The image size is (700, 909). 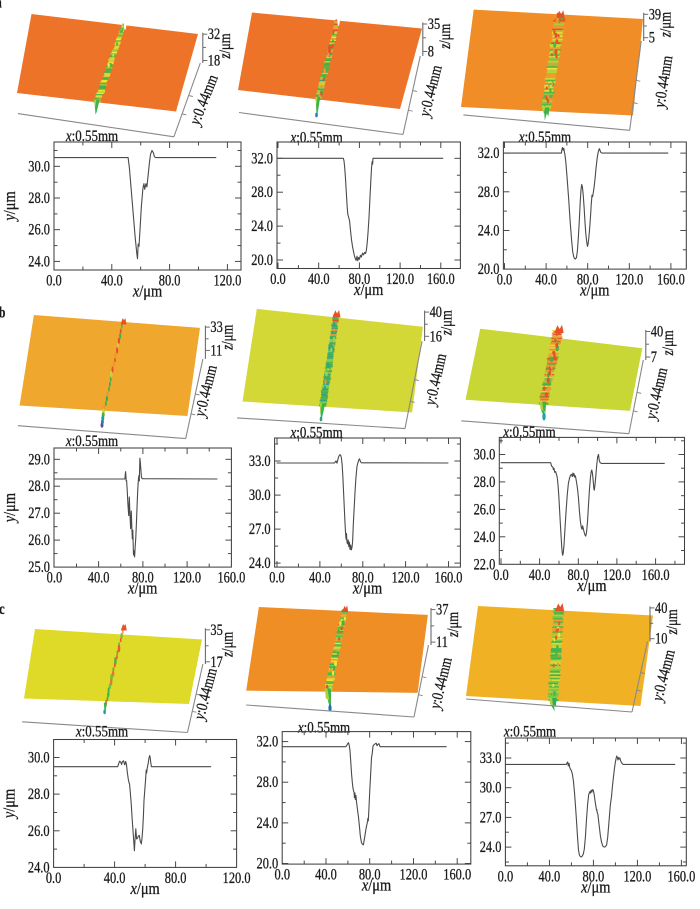 What do you see at coordinates (485, 564) in the screenshot?
I see `svg-text: 22.0` at bounding box center [485, 564].